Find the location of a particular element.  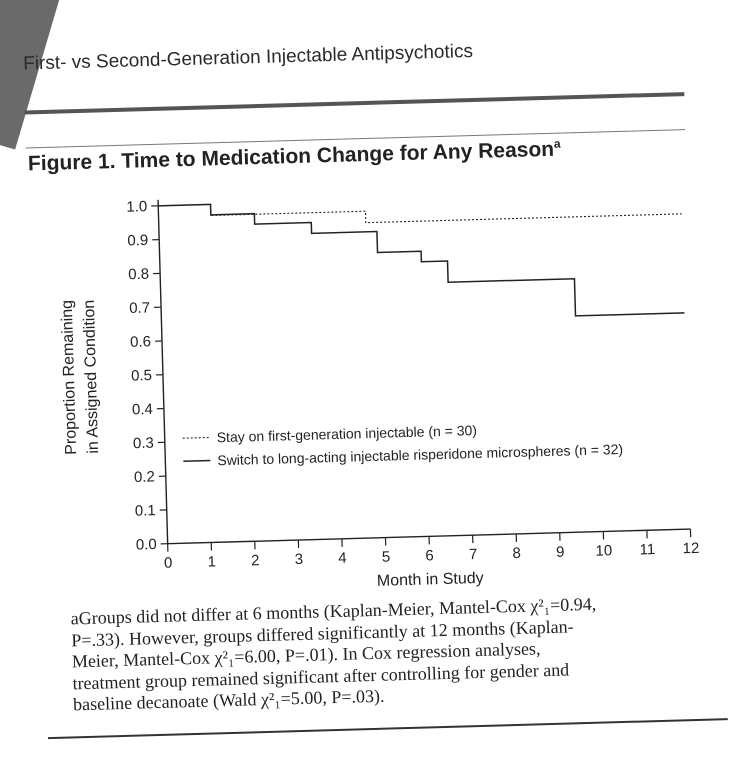

y-tick-label: 0.1 is located at coordinates (145, 511).